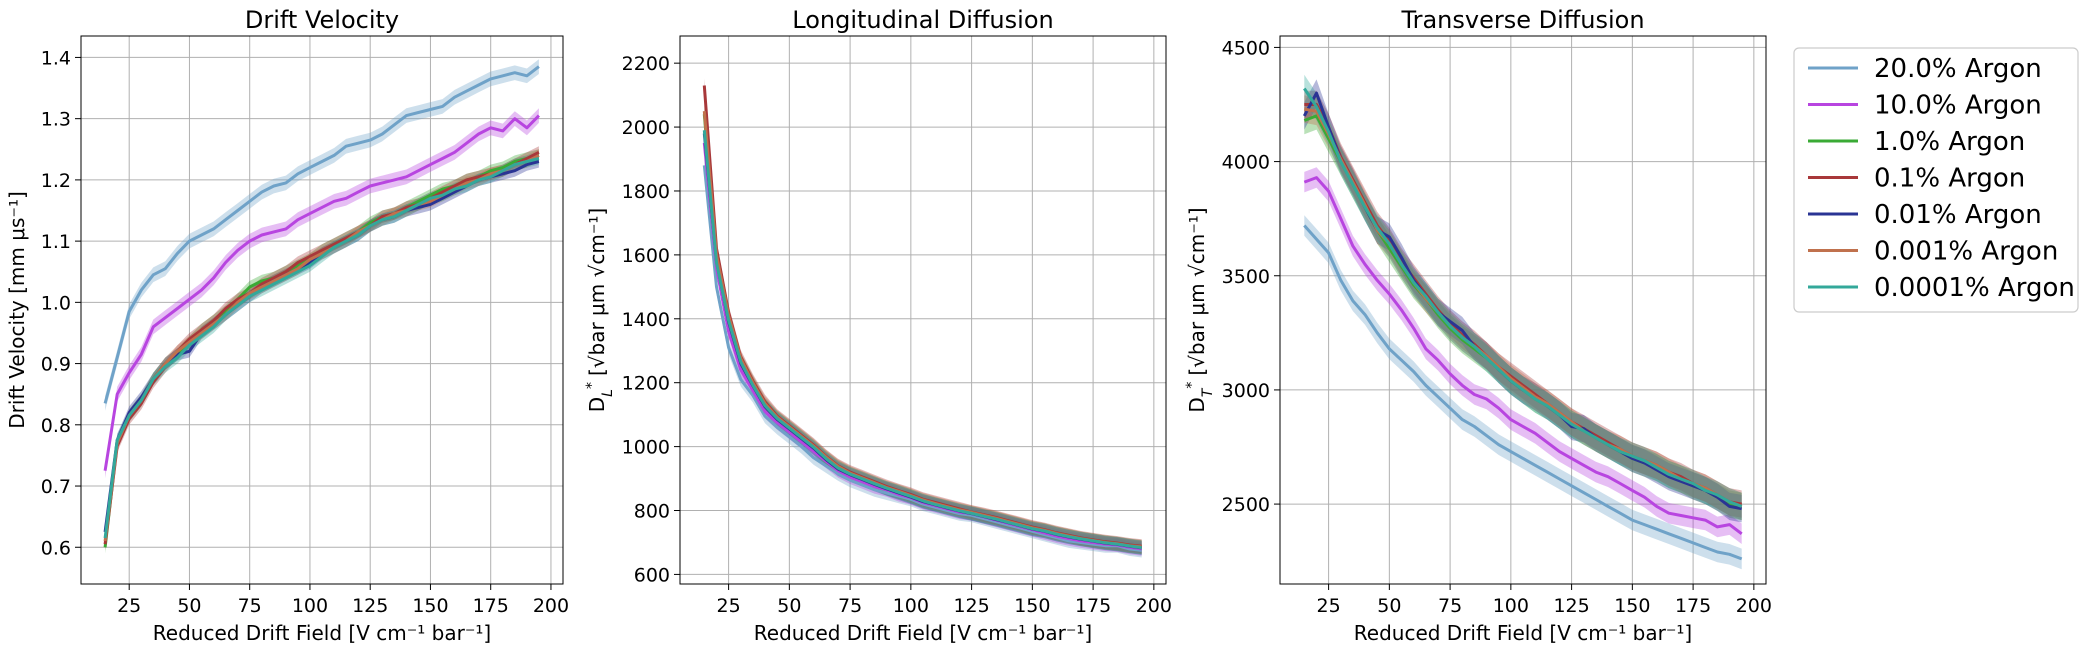 The width and height of the screenshot is (2088, 648). I want to click on y-tick-label: 1.2, so click(56, 181).